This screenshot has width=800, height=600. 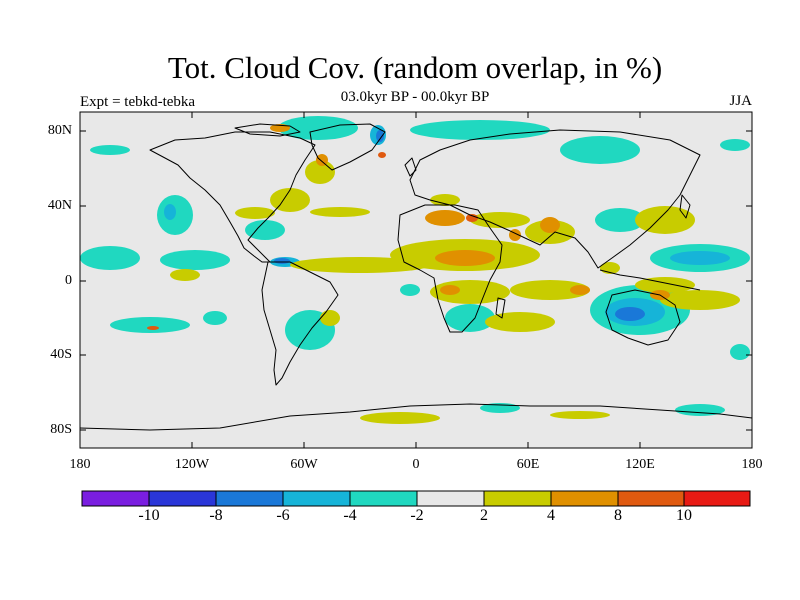 What do you see at coordinates (68, 280) in the screenshot?
I see `lat-label-equator: 0` at bounding box center [68, 280].